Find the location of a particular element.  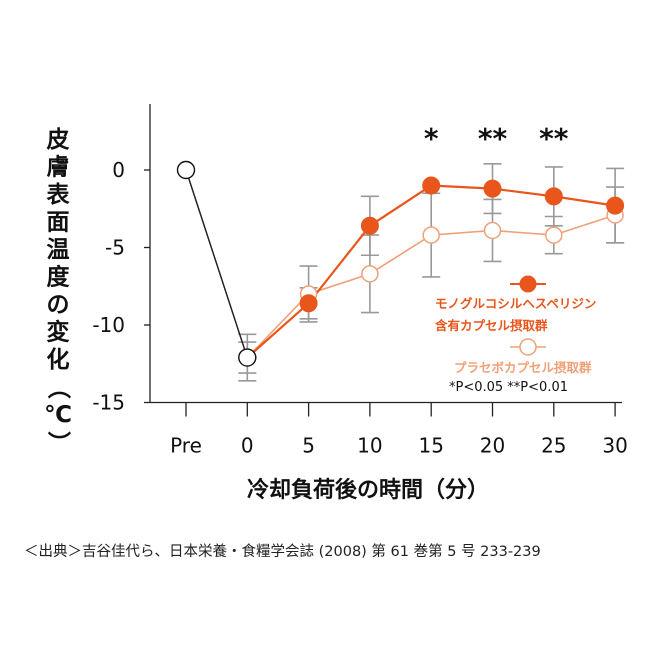

y-tick-label: -10 is located at coordinates (108, 325).